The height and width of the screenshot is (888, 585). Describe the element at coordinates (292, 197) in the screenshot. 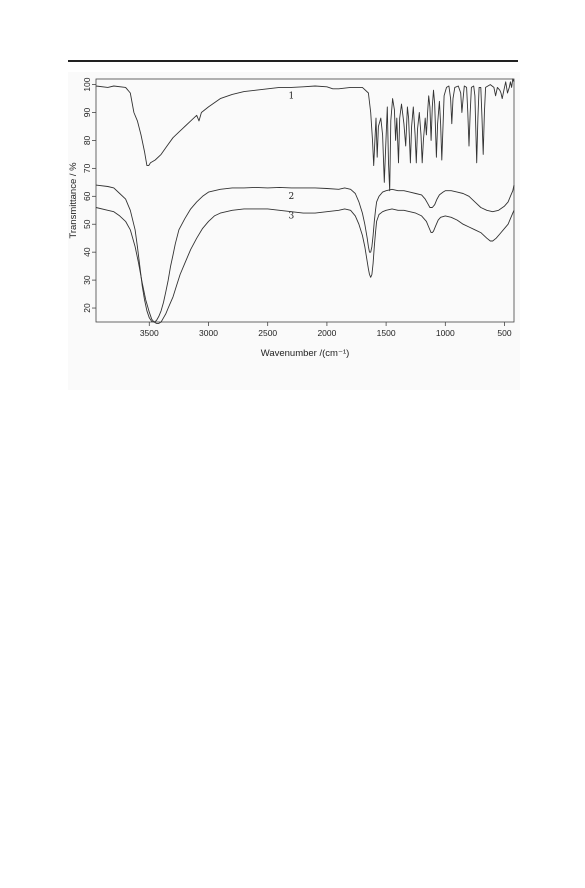

I see `series-label-2: 2` at that location.